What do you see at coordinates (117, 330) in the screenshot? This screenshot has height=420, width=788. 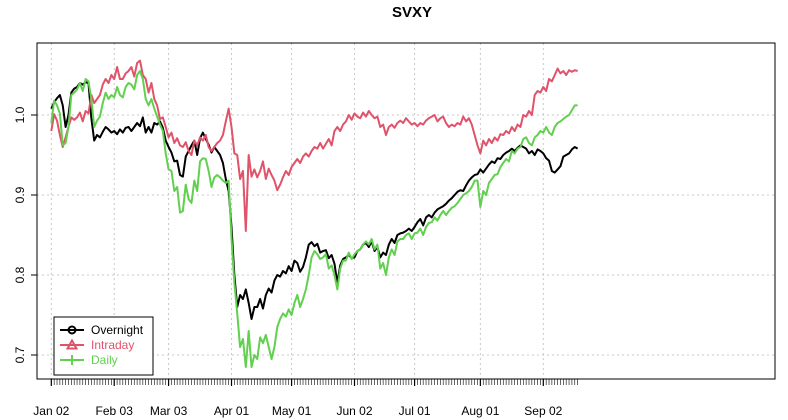 I see `legend-label-overnight: Overnight` at bounding box center [117, 330].